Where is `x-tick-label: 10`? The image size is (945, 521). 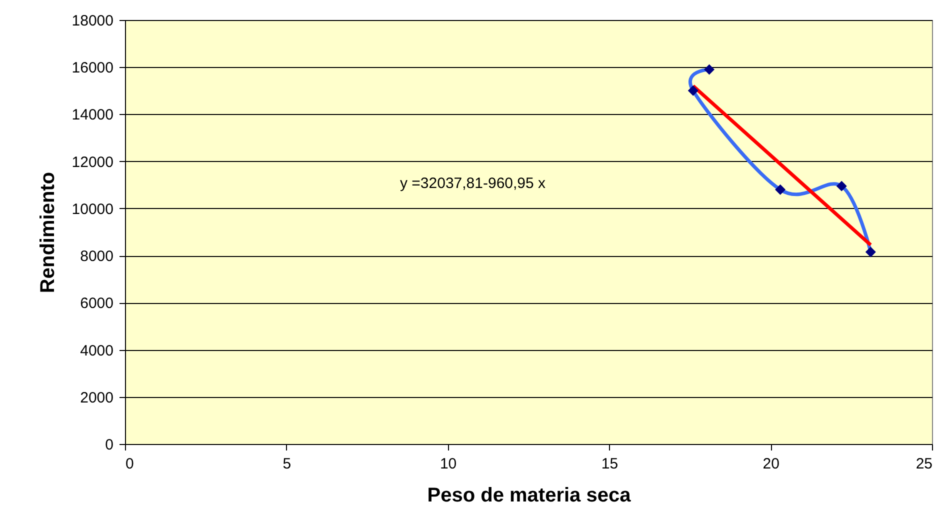 x-tick-label: 10 is located at coordinates (448, 464).